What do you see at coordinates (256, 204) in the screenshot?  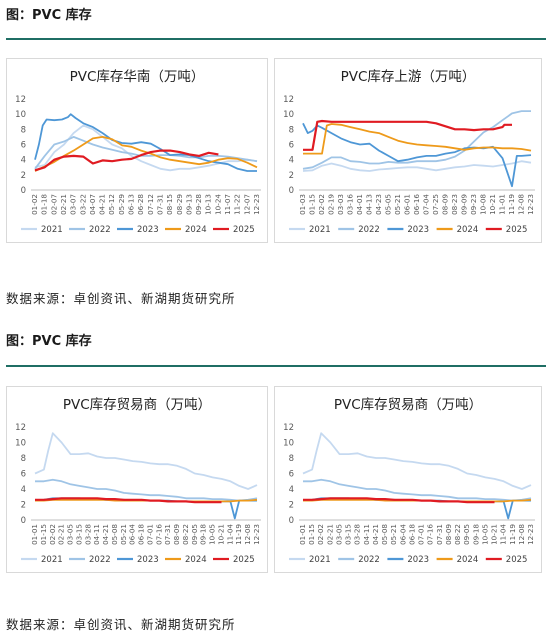 I see `x-tick-label: 12-23` at bounding box center [256, 204].